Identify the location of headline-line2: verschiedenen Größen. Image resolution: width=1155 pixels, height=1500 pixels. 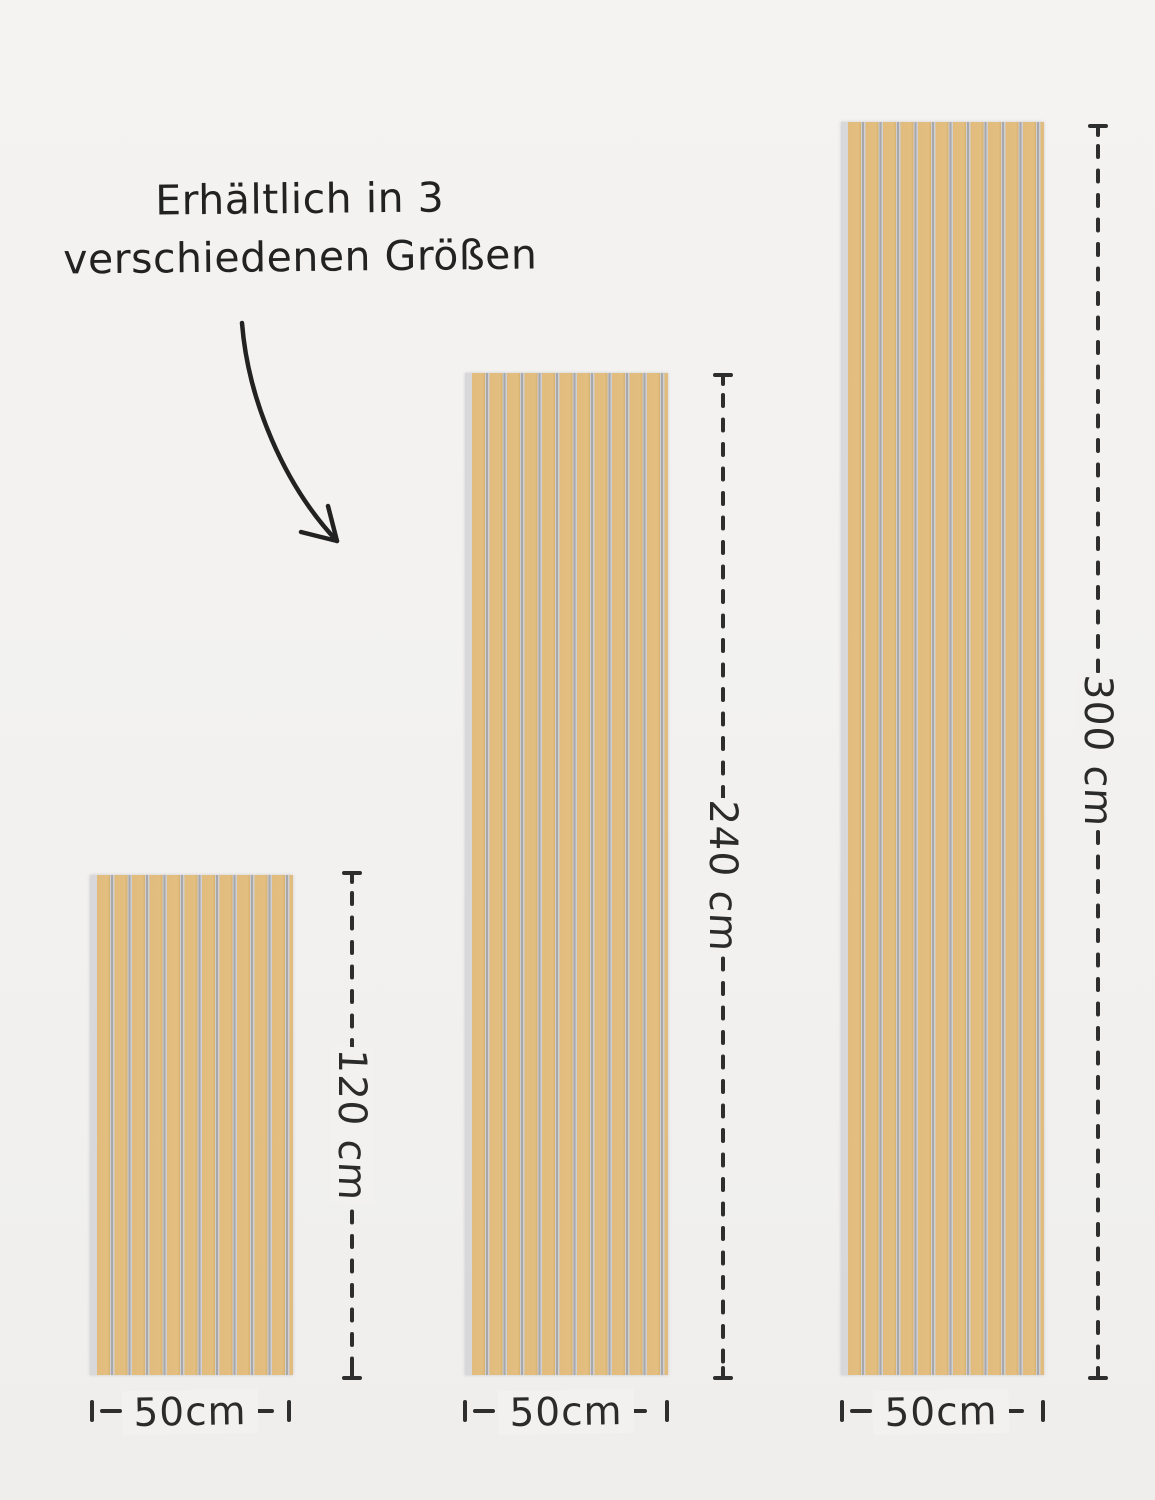
(300, 257).